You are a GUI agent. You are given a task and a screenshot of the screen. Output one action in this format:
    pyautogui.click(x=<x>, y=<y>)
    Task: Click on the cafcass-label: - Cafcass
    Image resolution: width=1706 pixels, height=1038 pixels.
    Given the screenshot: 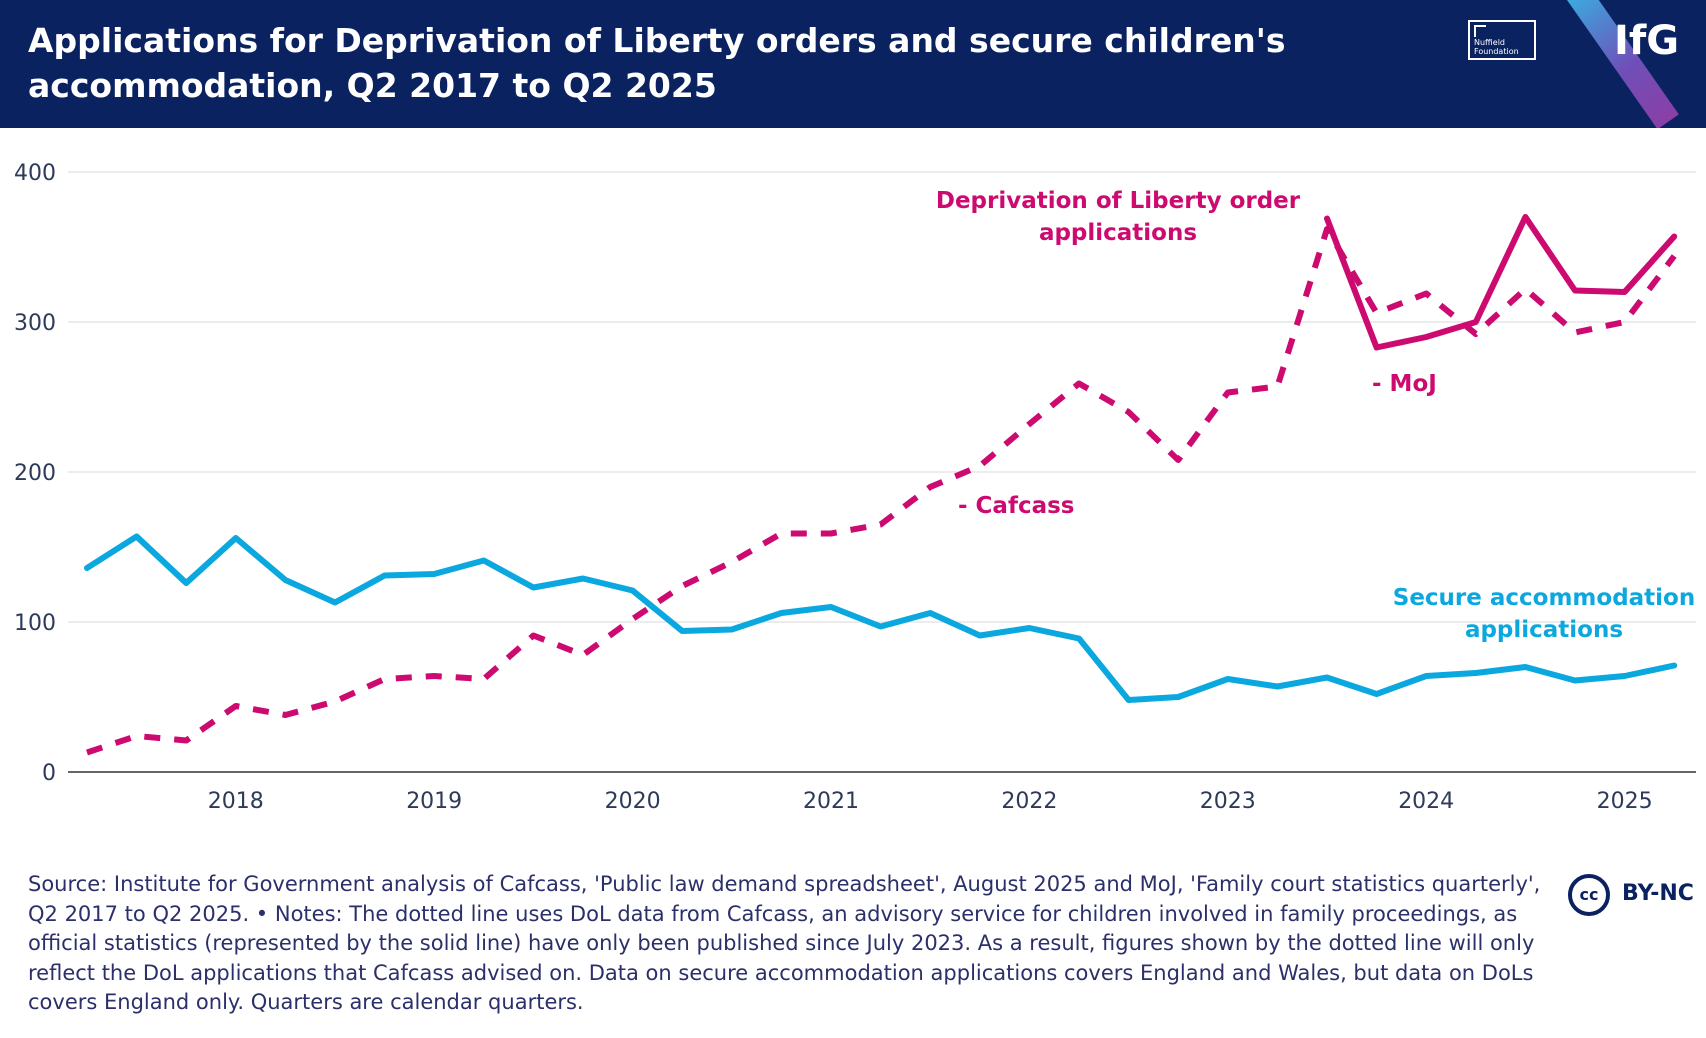 What is the action you would take?
    pyautogui.click(x=1016, y=506)
    